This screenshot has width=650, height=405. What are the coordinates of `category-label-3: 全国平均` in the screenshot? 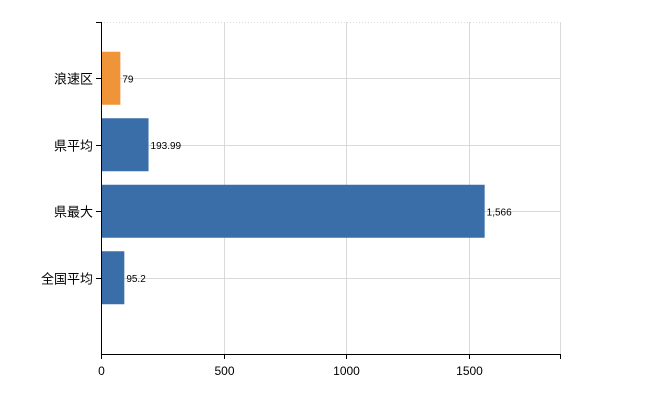 It's located at (67, 279).